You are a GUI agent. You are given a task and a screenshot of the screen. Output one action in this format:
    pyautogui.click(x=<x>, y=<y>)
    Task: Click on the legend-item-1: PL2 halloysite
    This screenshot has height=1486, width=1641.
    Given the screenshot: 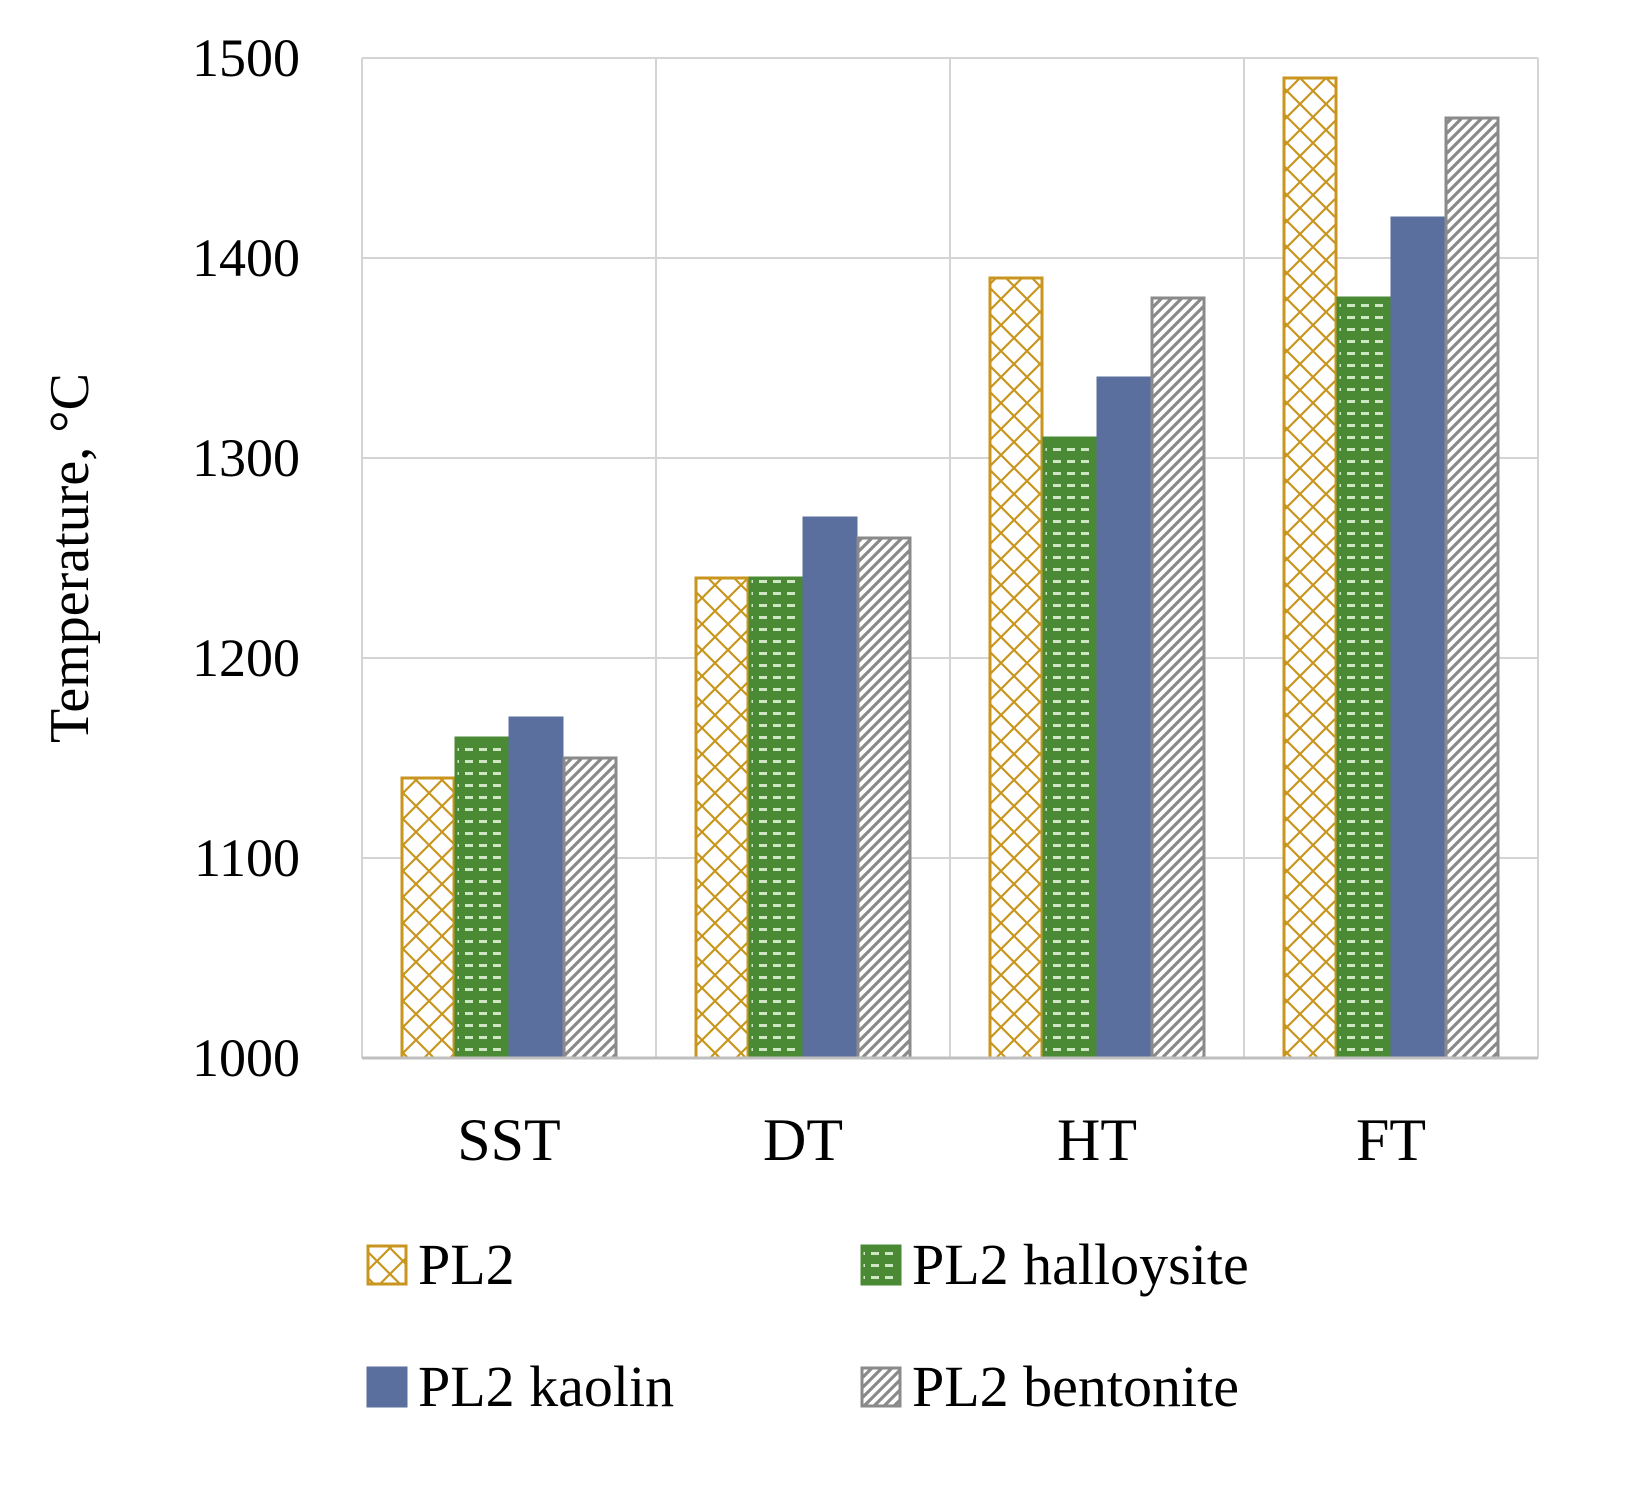 What is the action you would take?
    pyautogui.click(x=1054, y=1264)
    